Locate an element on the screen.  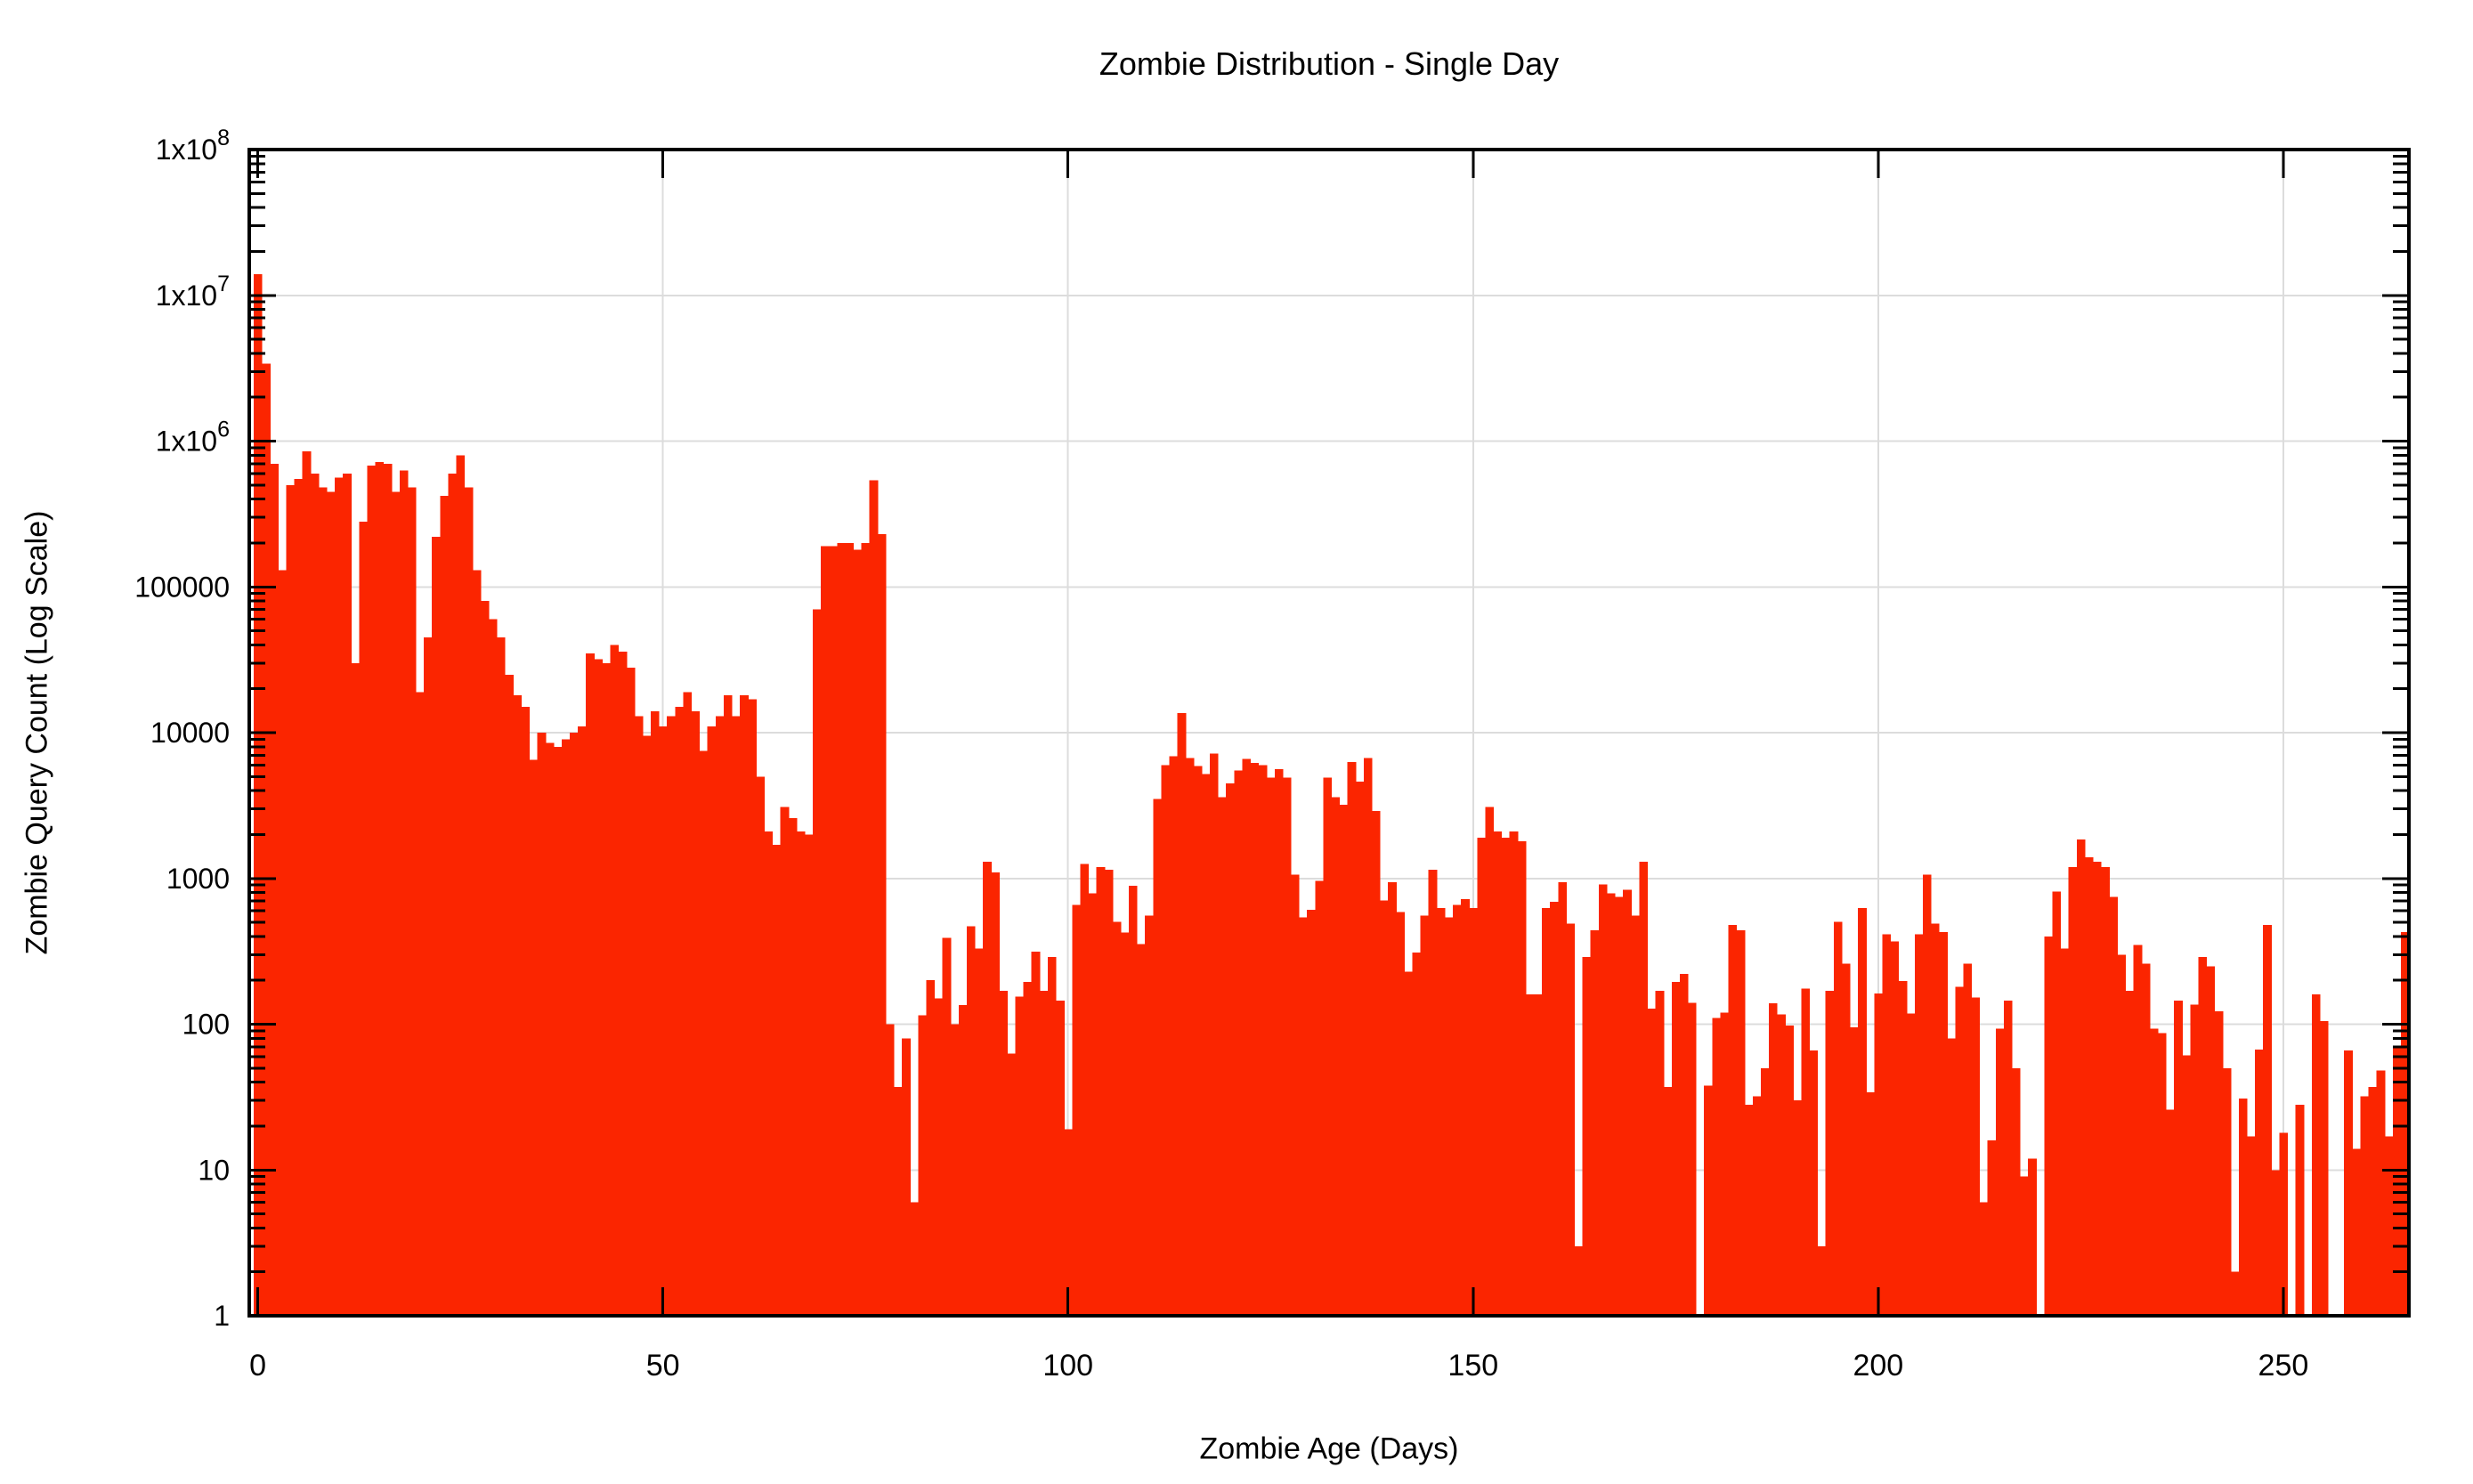
y-tick-label: 10000 is located at coordinates (190, 733).